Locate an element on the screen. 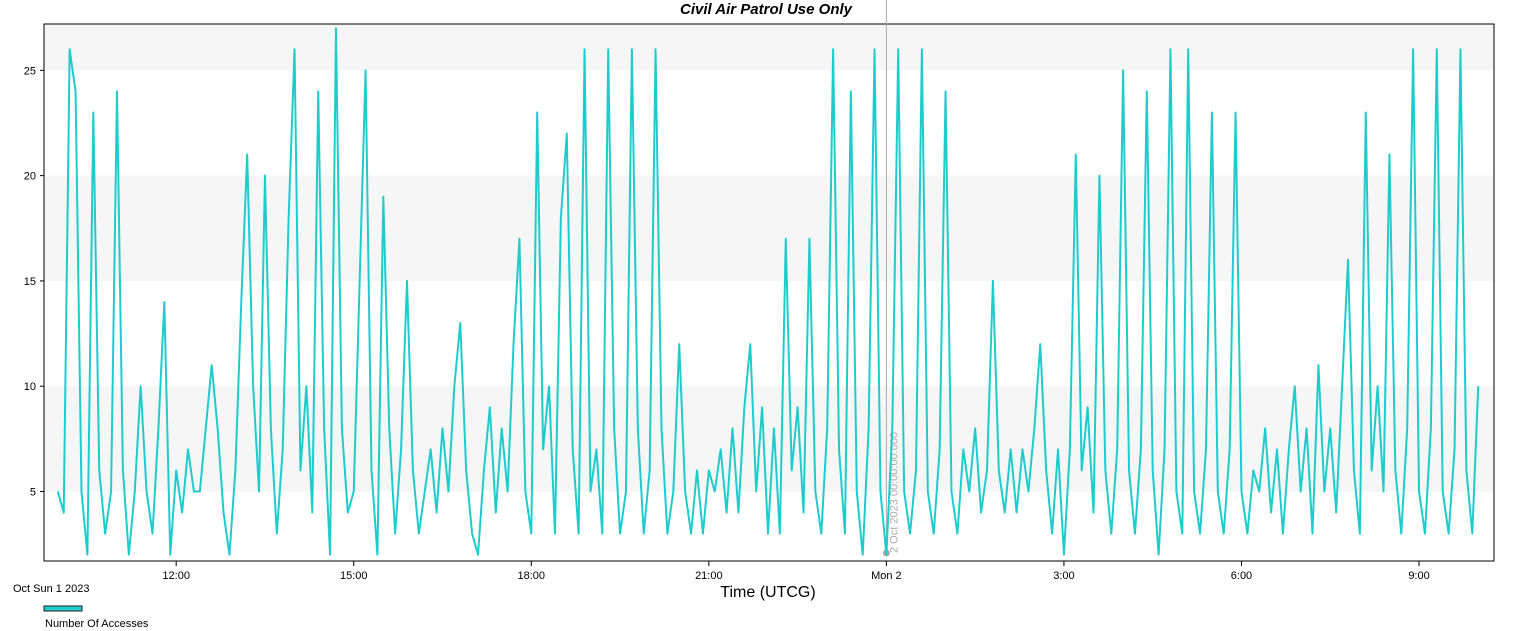 The image size is (1537, 631). chart-title: Civil Air Patrol Use Only is located at coordinates (766, 9).